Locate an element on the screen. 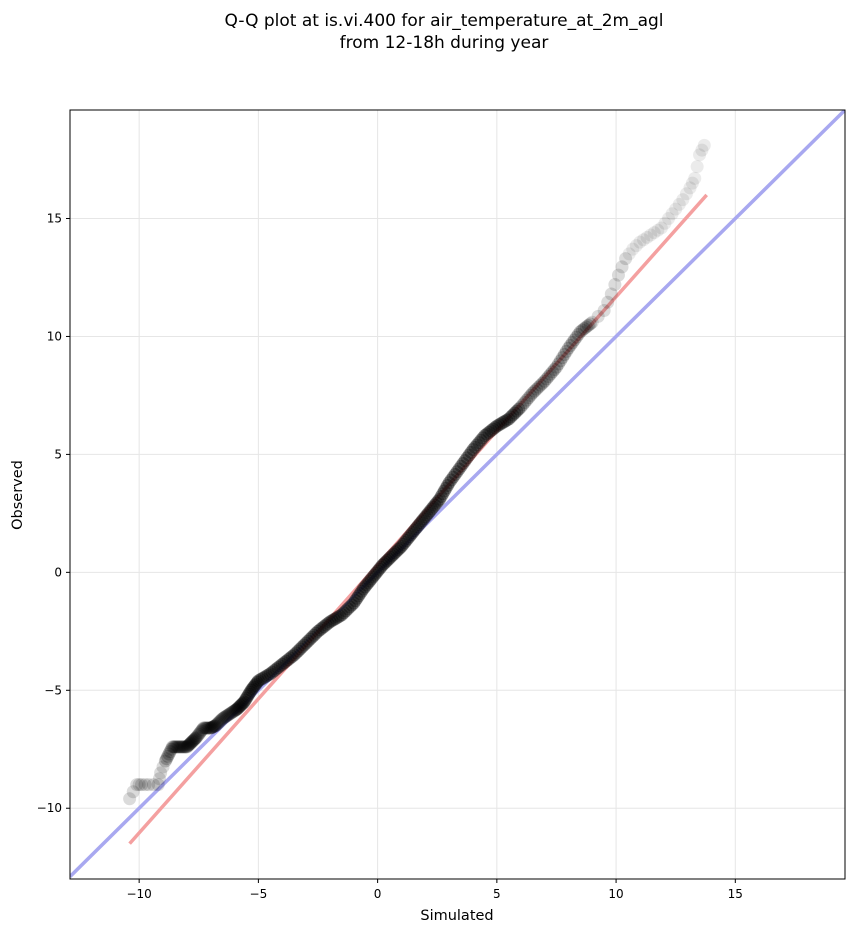  y-tick-label-5: 15 is located at coordinates (54, 219).